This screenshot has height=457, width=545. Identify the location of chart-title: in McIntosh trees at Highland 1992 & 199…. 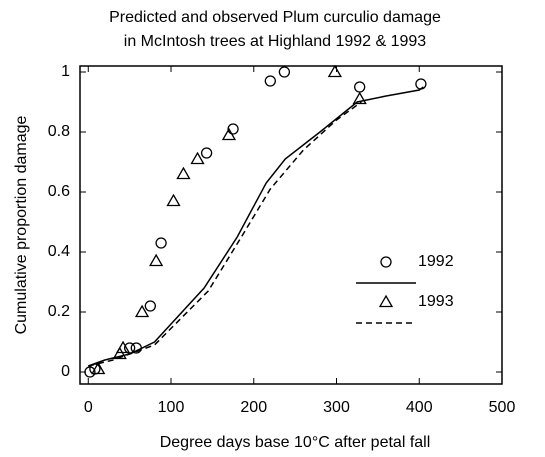
(275, 41).